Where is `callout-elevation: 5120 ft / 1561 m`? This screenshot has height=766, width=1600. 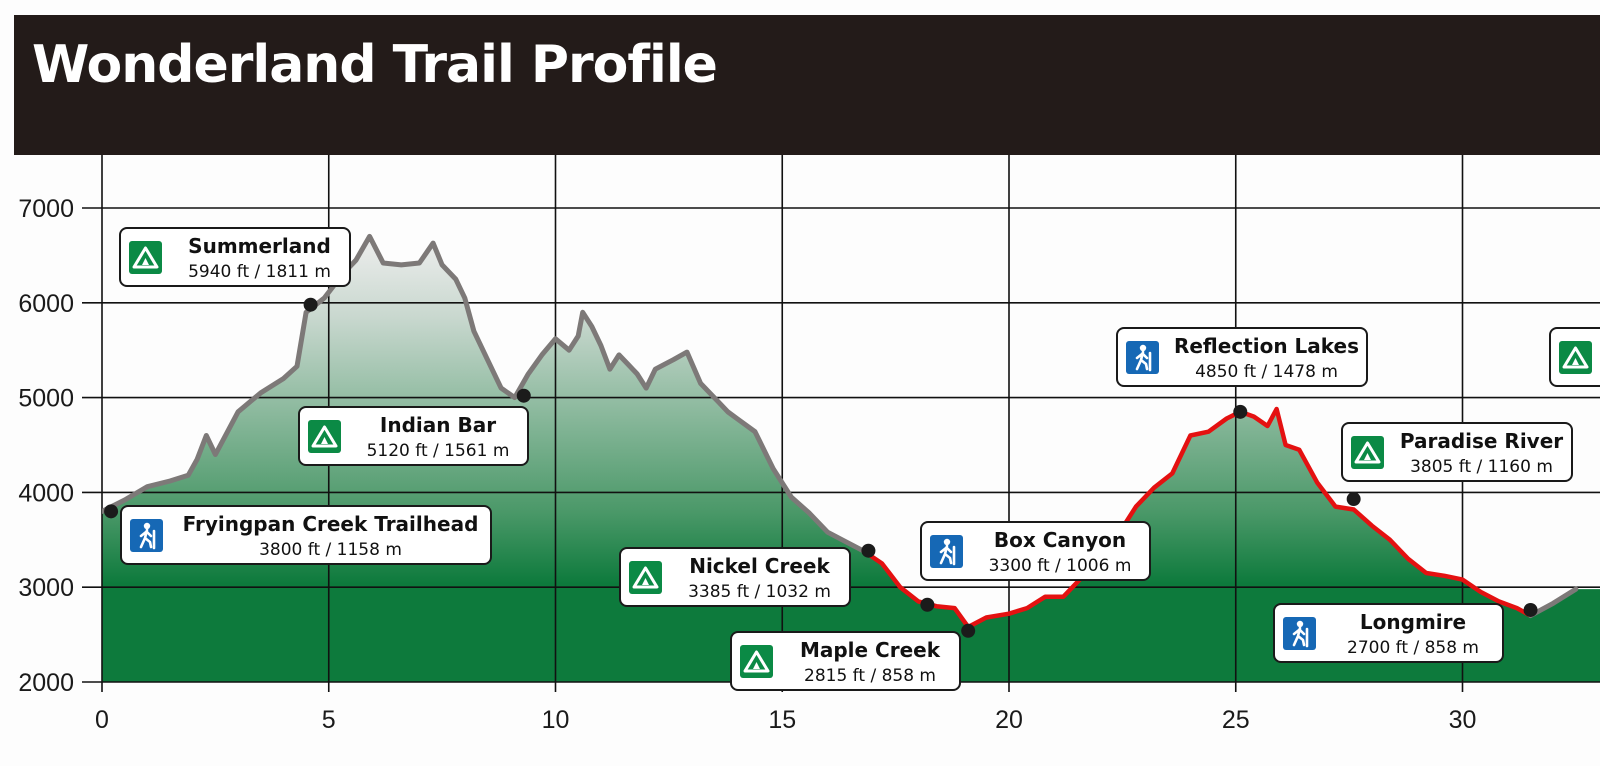
callout-elevation: 5120 ft / 1561 m is located at coordinates (438, 451).